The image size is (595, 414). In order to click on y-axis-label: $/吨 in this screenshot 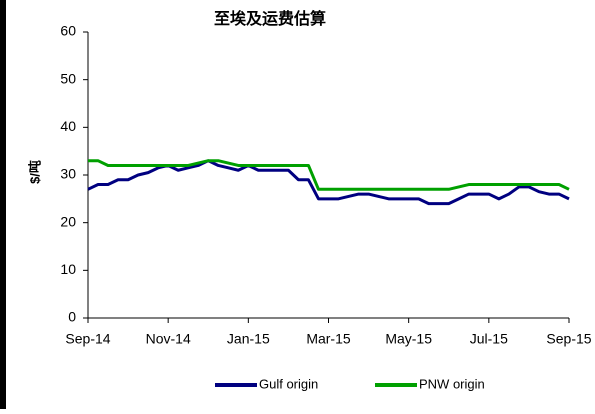, I will do `click(34, 172)`.